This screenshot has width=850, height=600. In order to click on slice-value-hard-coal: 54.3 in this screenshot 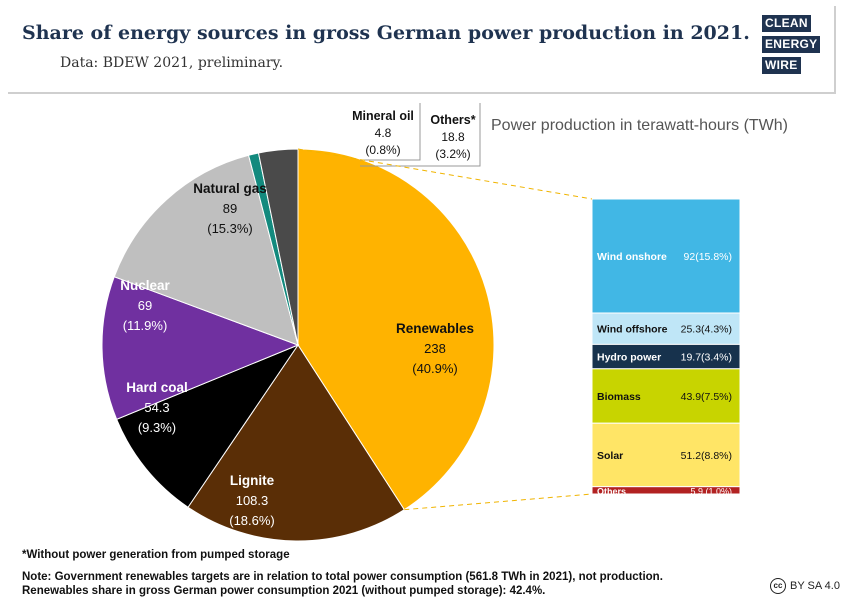, I will do `click(156, 407)`.